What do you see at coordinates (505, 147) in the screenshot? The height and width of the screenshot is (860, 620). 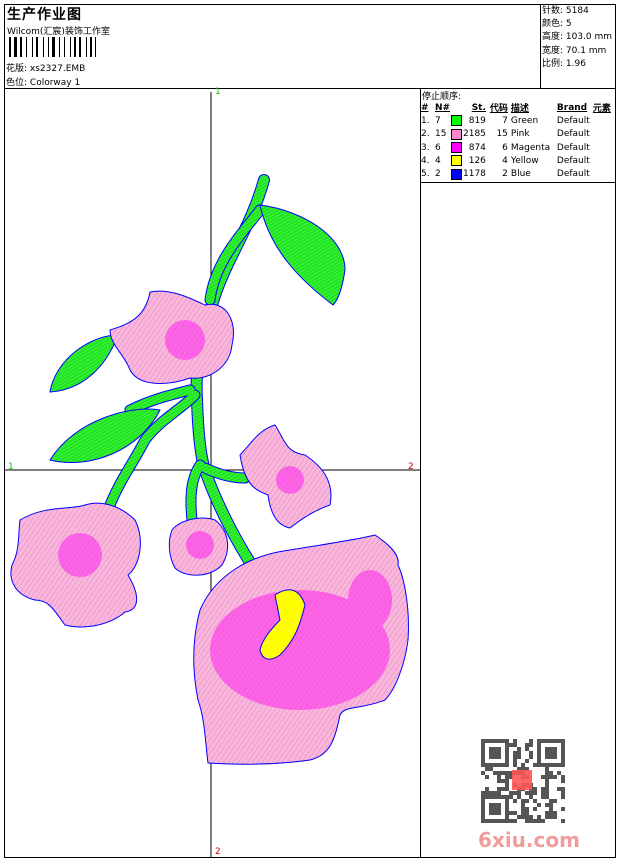 I see `row-code: 6` at bounding box center [505, 147].